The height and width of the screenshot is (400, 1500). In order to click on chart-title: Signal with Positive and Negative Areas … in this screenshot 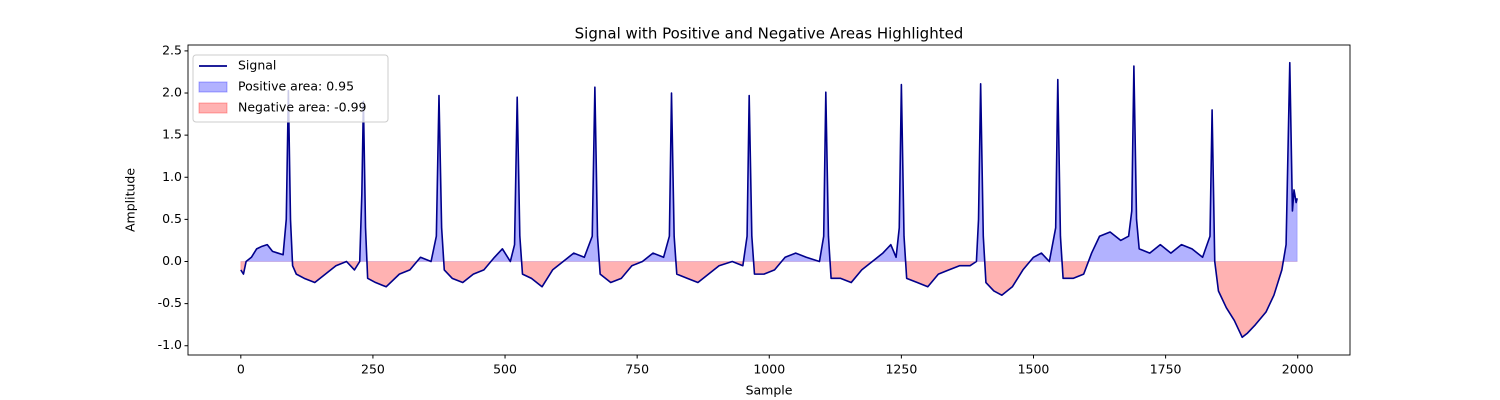, I will do `click(769, 34)`.